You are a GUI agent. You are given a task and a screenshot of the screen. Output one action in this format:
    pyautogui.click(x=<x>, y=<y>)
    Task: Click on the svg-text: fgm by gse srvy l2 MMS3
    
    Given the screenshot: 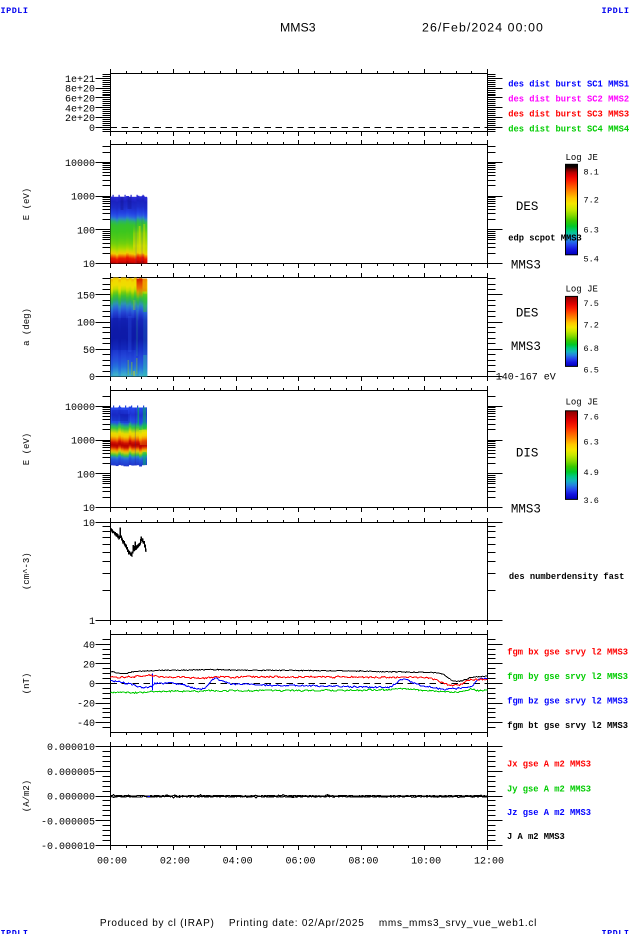 What is the action you would take?
    pyautogui.click(x=567, y=677)
    